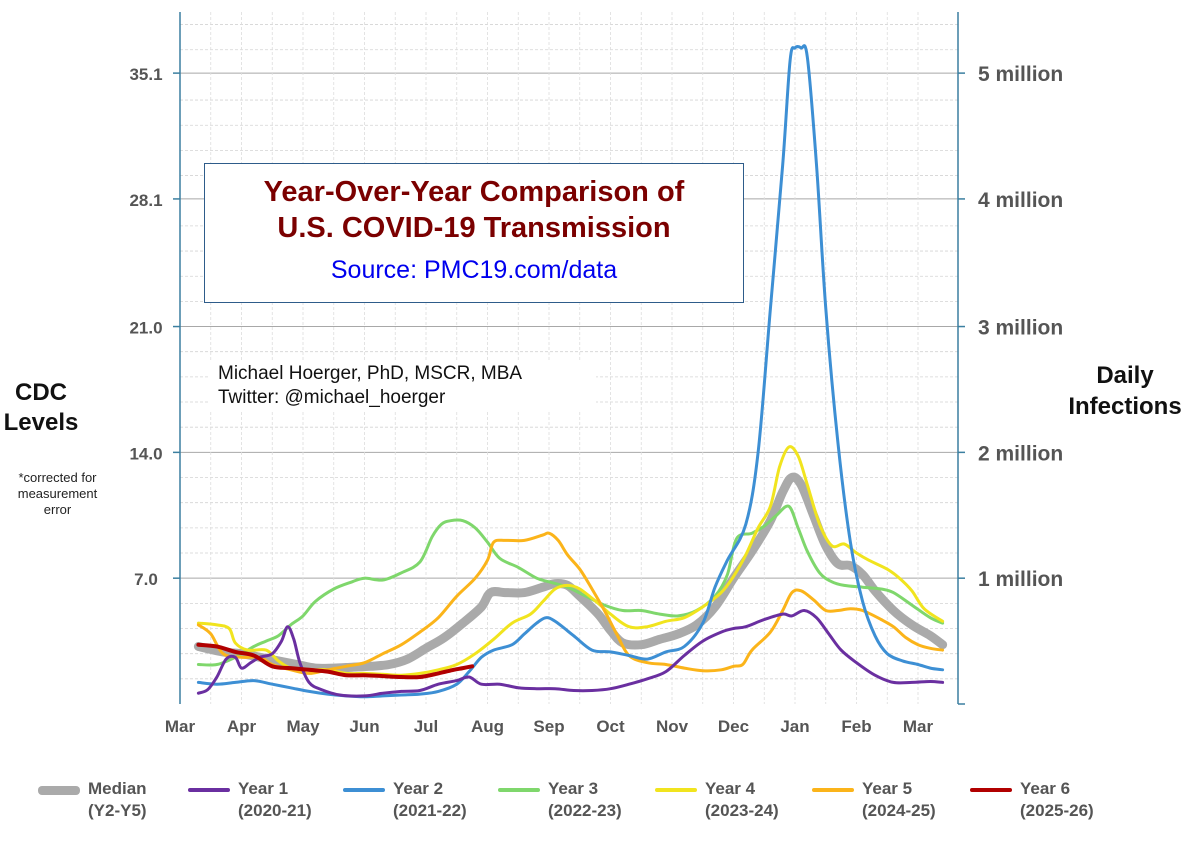 This screenshot has width=1200, height=850. I want to click on left-tick-label: 28.1, so click(145, 200).